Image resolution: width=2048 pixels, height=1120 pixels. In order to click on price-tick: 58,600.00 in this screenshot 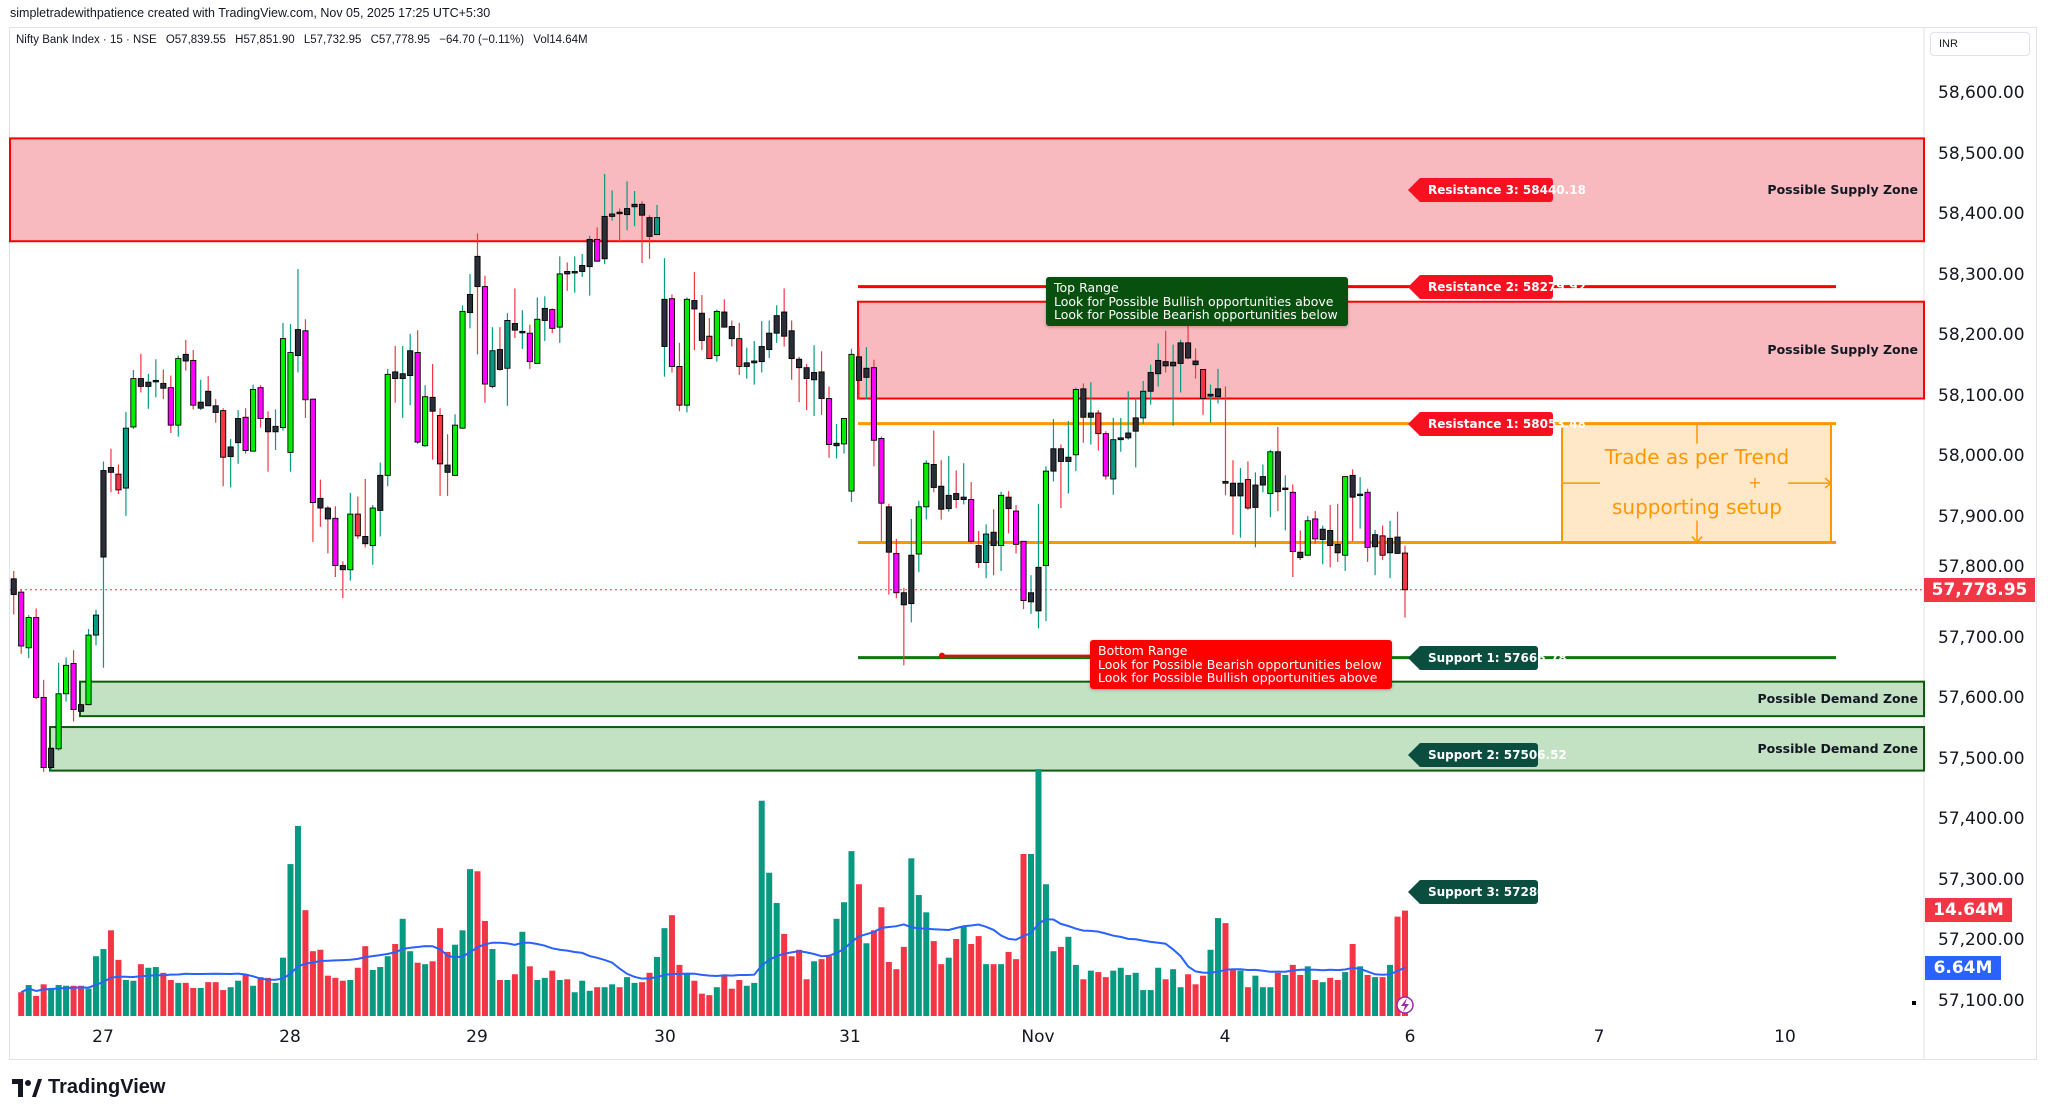, I will do `click(1981, 93)`.